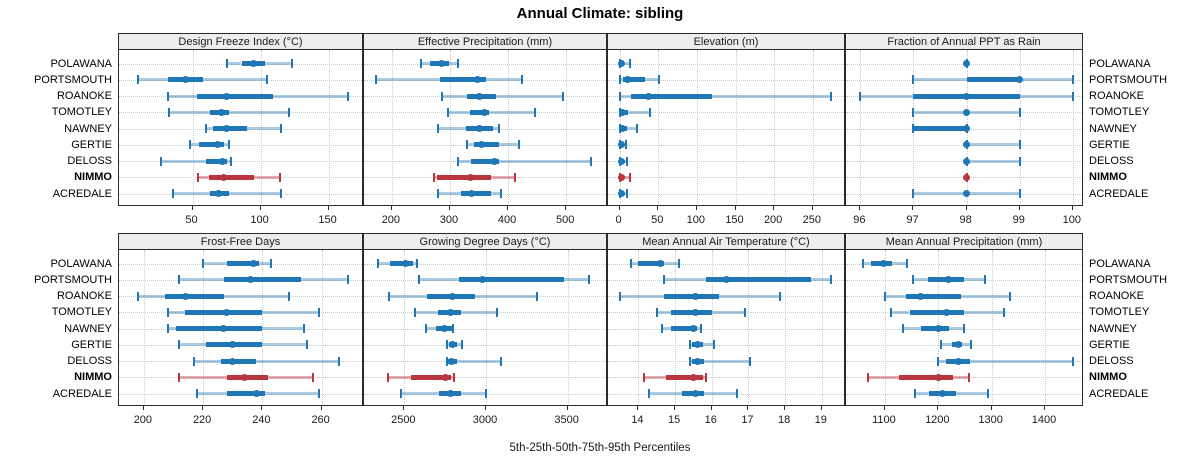 The width and height of the screenshot is (1200, 475). I want to click on x-axis-tick-label: 100, so click(1072, 220).